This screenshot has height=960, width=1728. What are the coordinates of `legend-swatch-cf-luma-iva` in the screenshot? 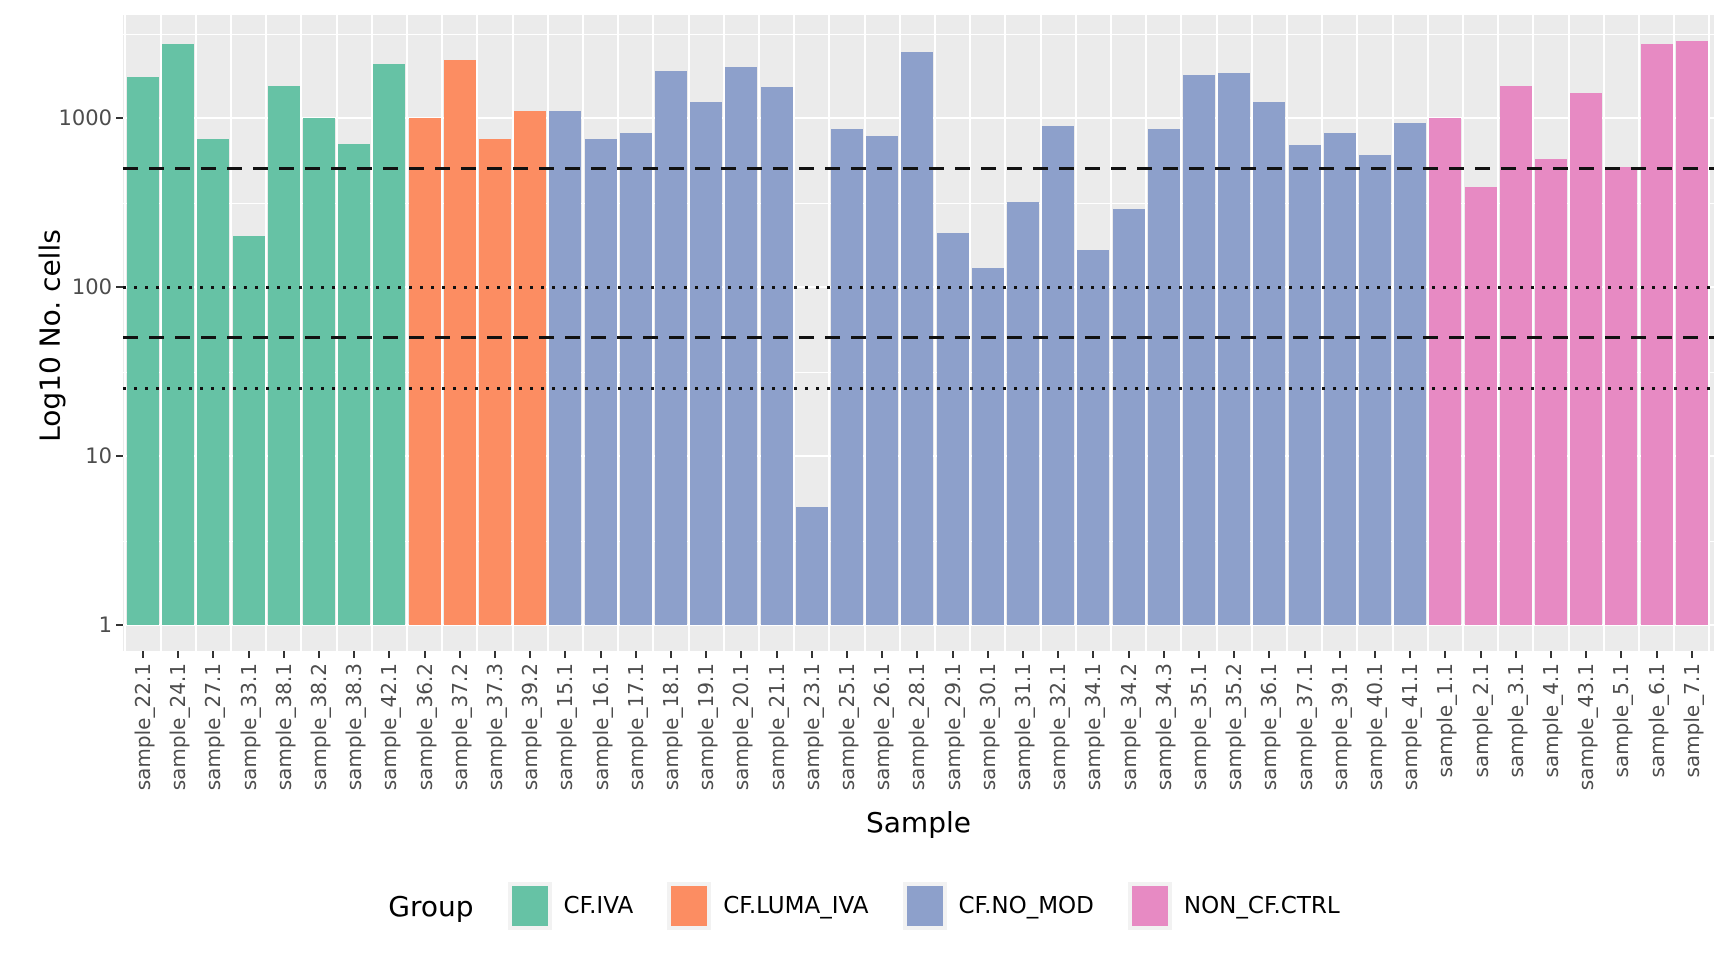 It's located at (689, 906).